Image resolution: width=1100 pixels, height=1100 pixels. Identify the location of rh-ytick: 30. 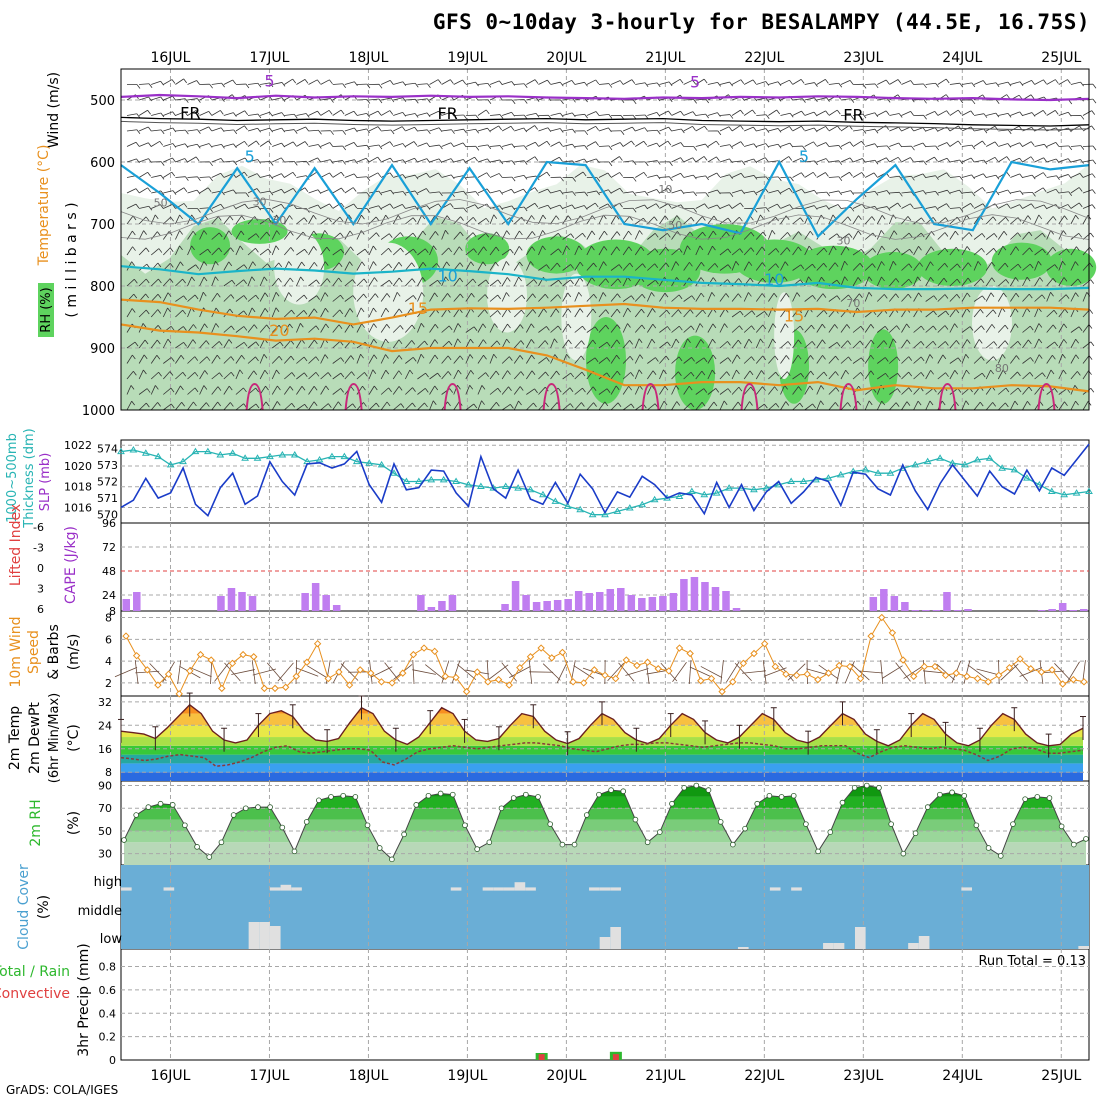
(105, 854).